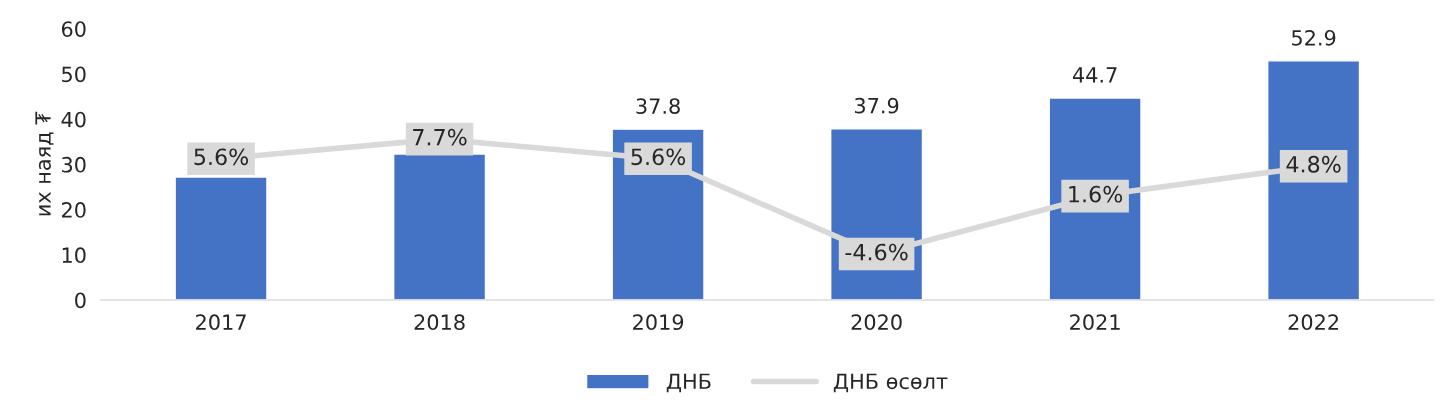 This screenshot has height=411, width=1441. Describe the element at coordinates (876, 252) in the screenshot. I see `data-label: -4.6%` at that location.